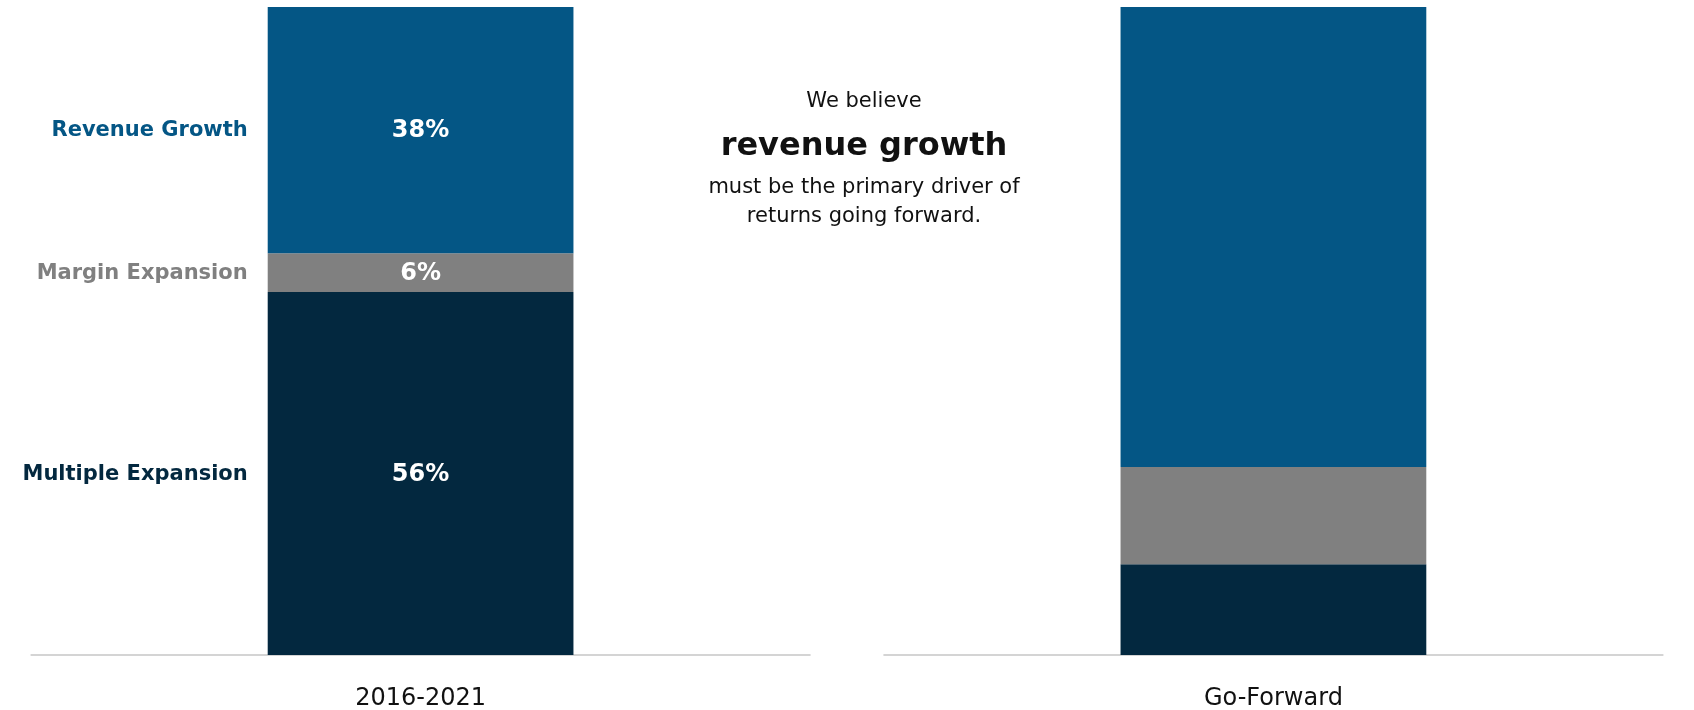  I want to click on series-label: Multiple Expansion, so click(135, 472).